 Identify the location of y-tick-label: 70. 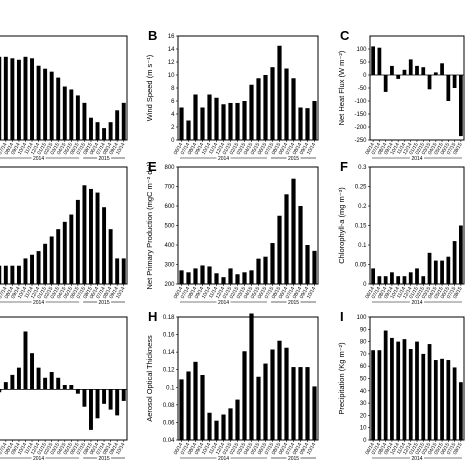
(363, 355).